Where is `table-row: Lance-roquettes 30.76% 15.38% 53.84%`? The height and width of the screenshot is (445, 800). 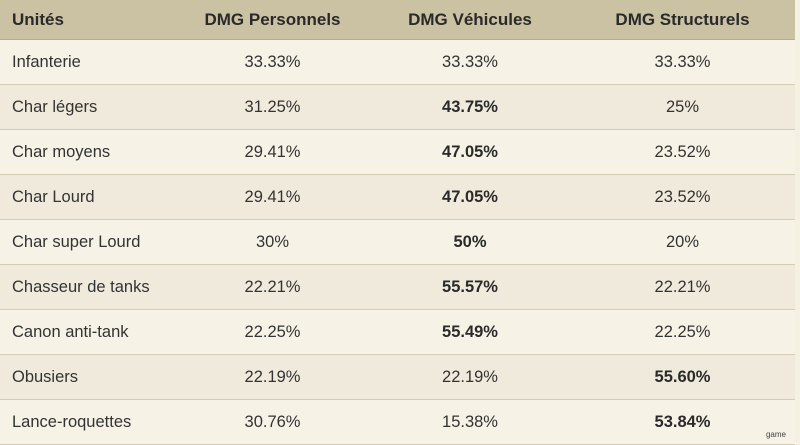
table-row: Lance-roquettes 30.76% 15.38% 53.84% is located at coordinates (397, 422).